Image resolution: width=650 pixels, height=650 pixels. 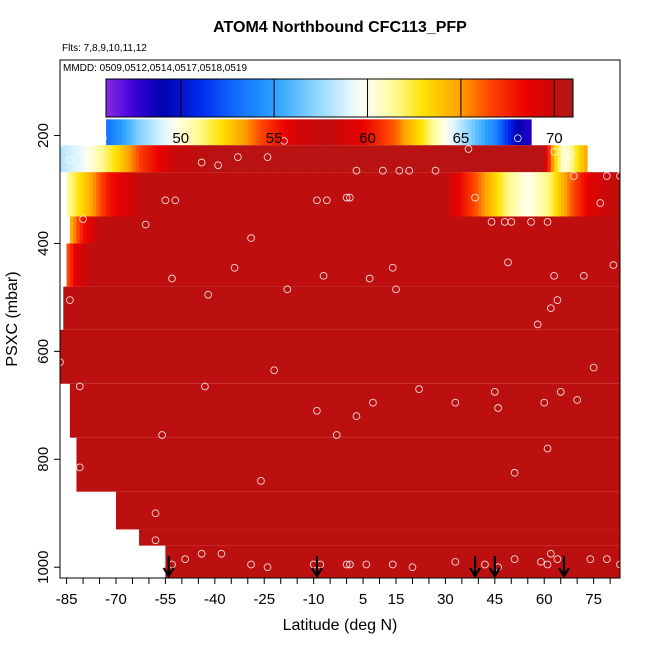 I want to click on y-tick-label: 600, so click(x=43, y=351).